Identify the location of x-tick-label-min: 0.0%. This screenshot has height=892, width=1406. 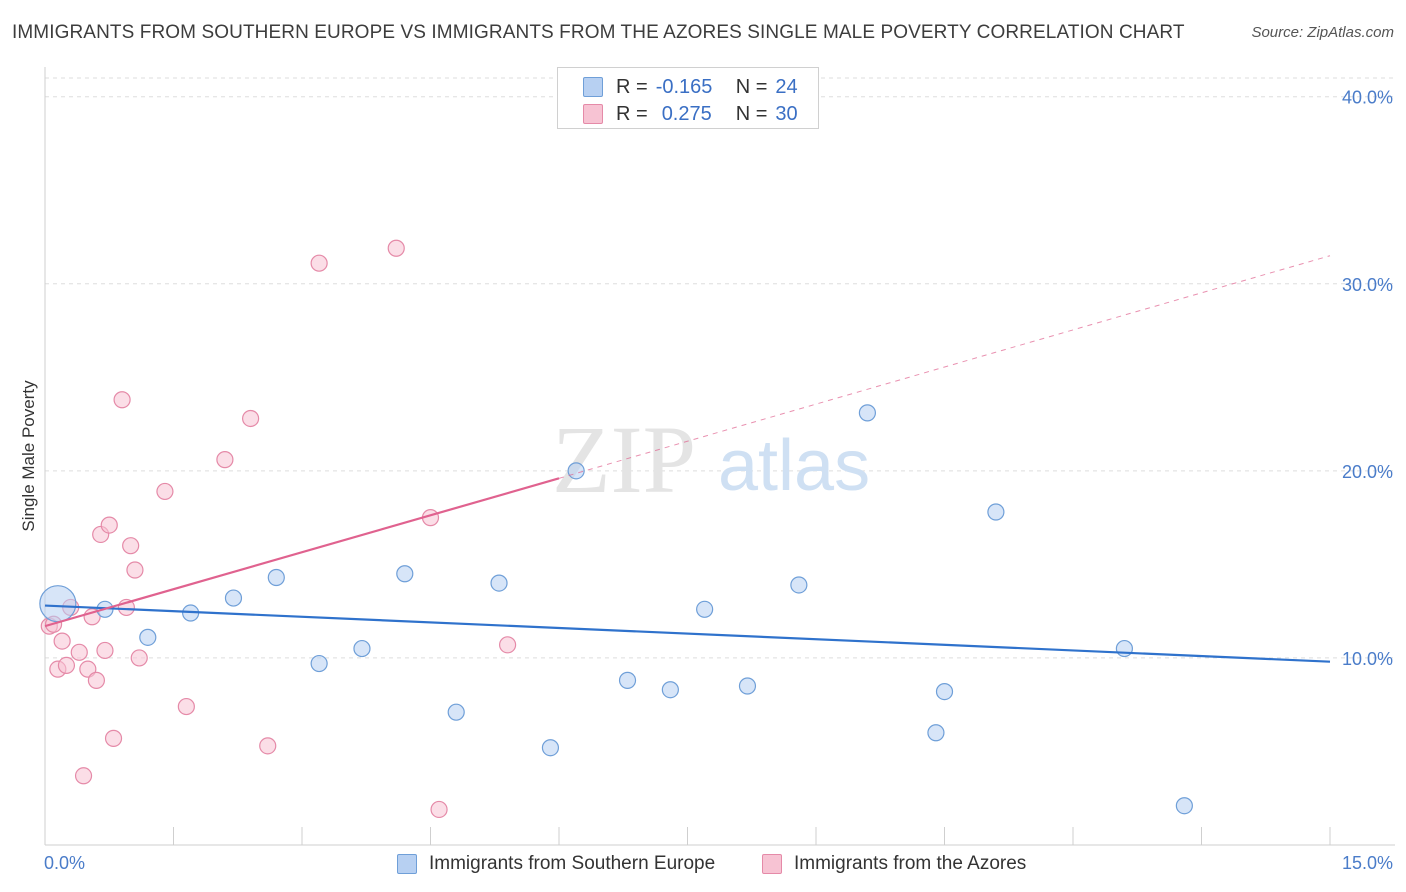
(64, 863).